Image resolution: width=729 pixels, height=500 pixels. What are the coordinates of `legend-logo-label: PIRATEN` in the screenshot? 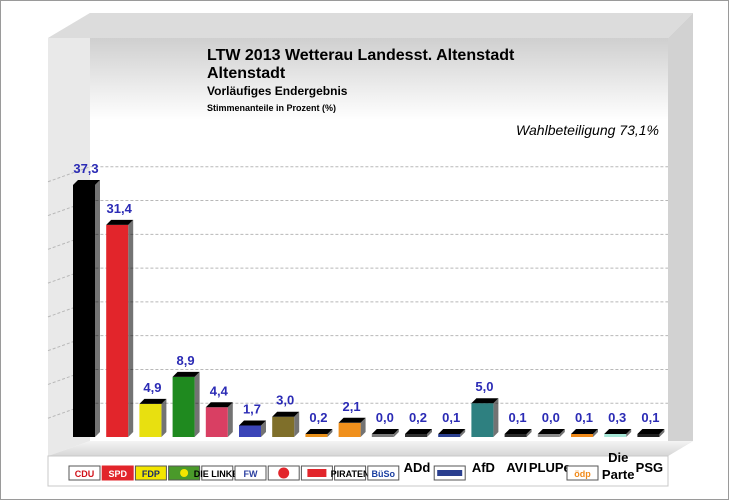 It's located at (350, 474).